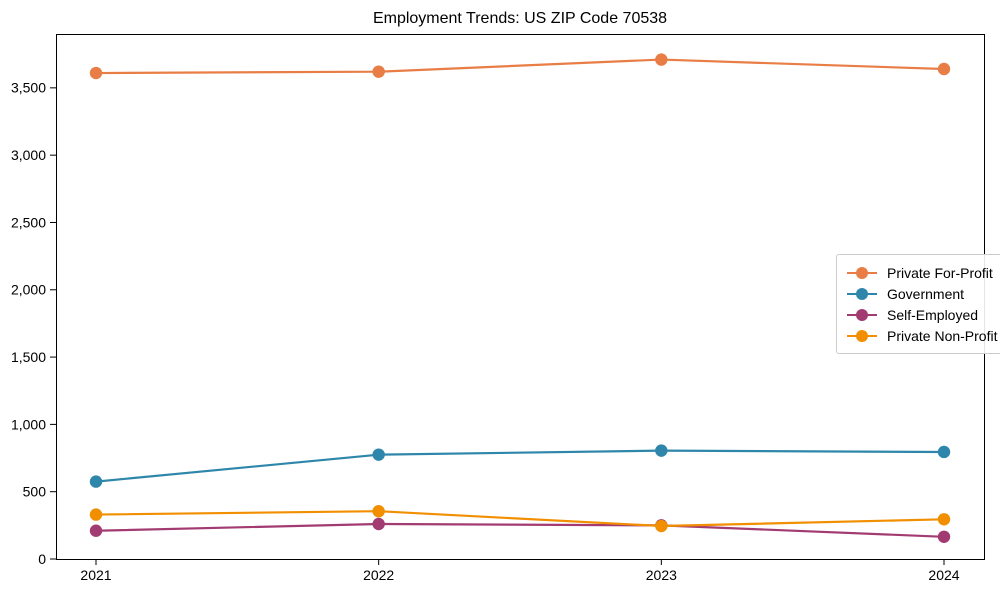 The image size is (1000, 600). Describe the element at coordinates (96, 73) in the screenshot. I see `data-point-private-for-profit-2021` at that location.